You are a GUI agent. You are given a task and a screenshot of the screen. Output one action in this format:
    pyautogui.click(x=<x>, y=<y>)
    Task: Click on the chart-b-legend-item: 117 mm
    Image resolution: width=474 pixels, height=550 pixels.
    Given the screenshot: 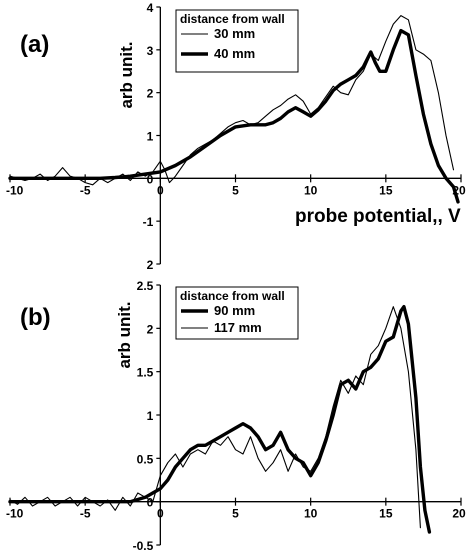 What is the action you would take?
    pyautogui.click(x=238, y=327)
    